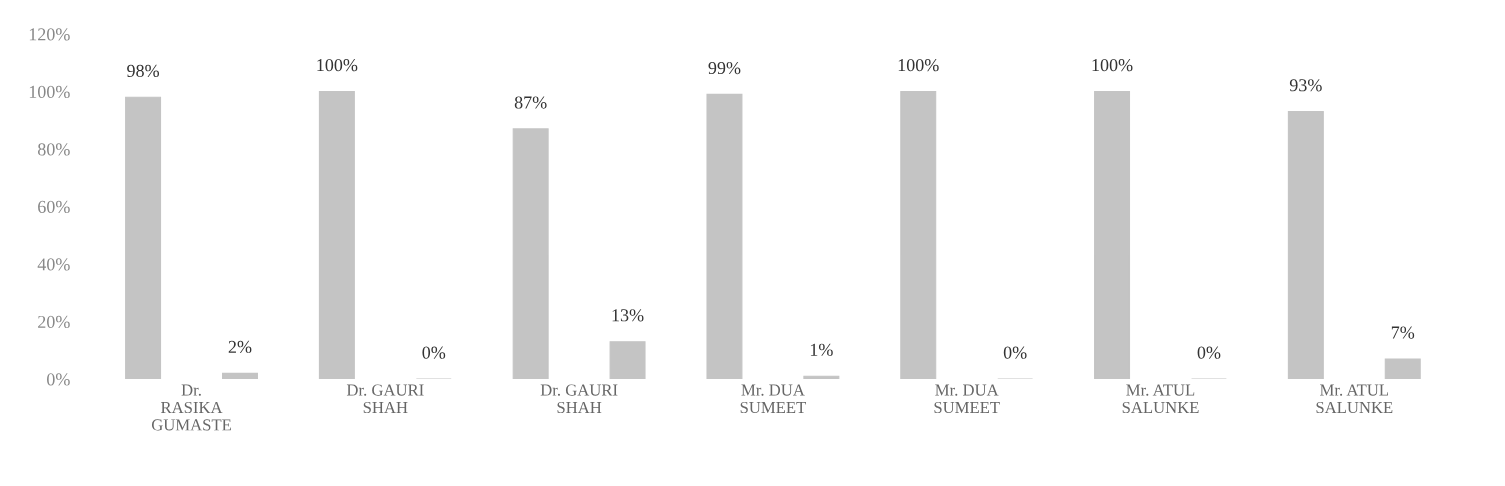 The width and height of the screenshot is (1505, 486). Describe the element at coordinates (240, 347) in the screenshot. I see `data-label: 2%` at that location.